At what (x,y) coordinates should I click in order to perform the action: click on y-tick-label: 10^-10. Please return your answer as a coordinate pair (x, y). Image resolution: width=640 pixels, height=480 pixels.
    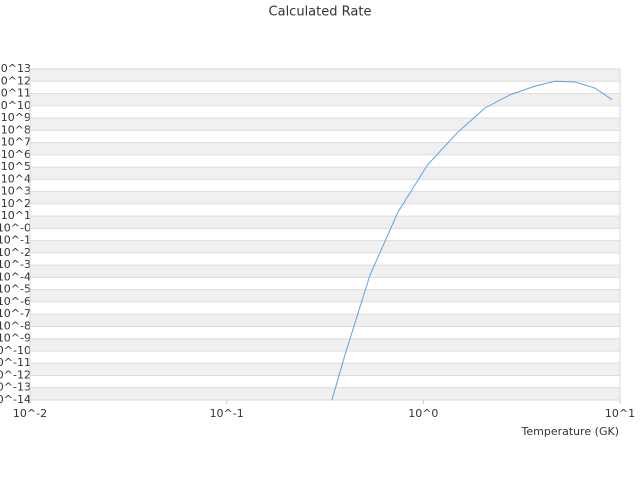
    Looking at the image, I should click on (15, 350).